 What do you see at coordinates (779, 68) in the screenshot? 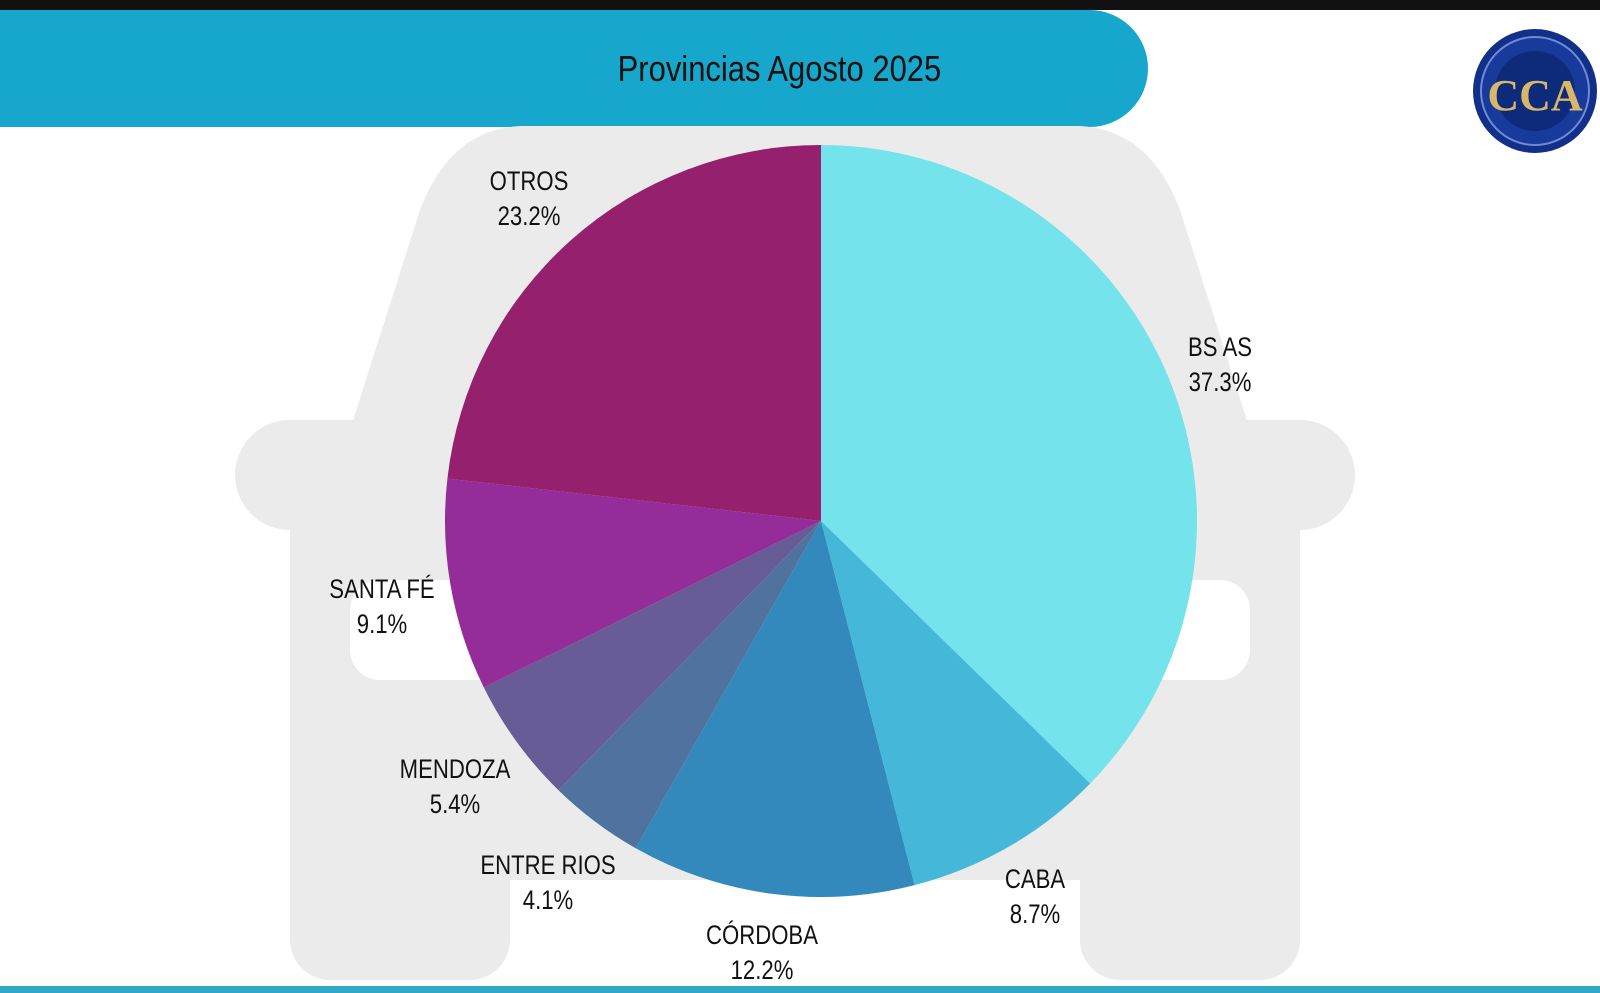
I see `page-title: Provincias Agosto 2025` at bounding box center [779, 68].